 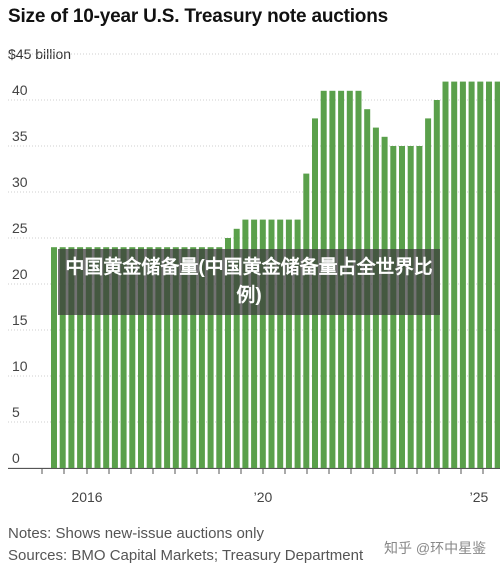 What do you see at coordinates (86, 497) in the screenshot?
I see `x-tick-label: 2016` at bounding box center [86, 497].